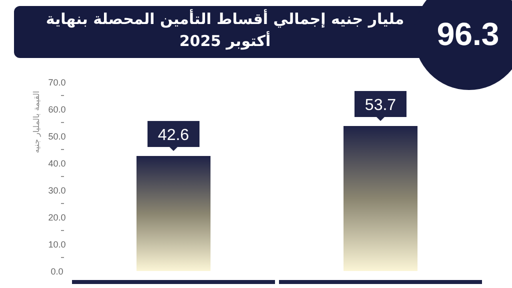 The height and width of the screenshot is (288, 512). What do you see at coordinates (57, 163) in the screenshot?
I see `y-tick-label: 40.0` at bounding box center [57, 163].